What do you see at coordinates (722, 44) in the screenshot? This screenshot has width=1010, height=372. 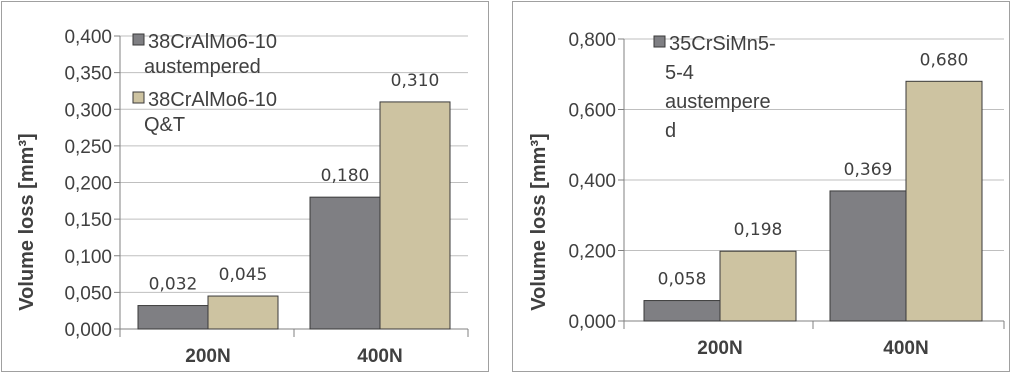 I see `legend-label: 35CrSiMn5-` at bounding box center [722, 44].